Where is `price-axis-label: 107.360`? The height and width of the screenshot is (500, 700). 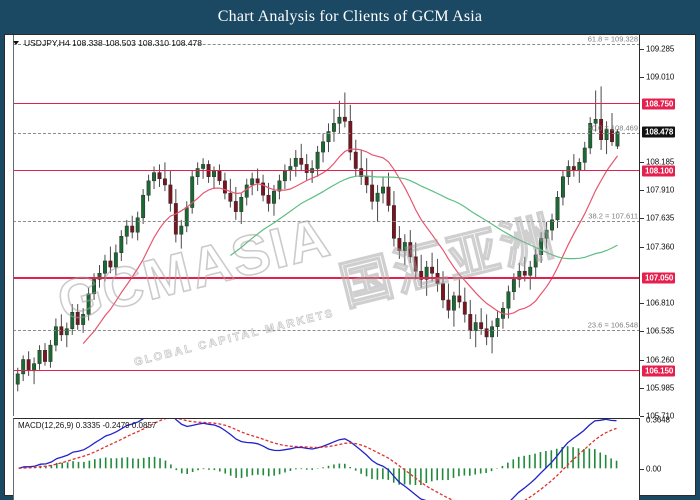
price-axis-label: 107.360 is located at coordinates (660, 247).